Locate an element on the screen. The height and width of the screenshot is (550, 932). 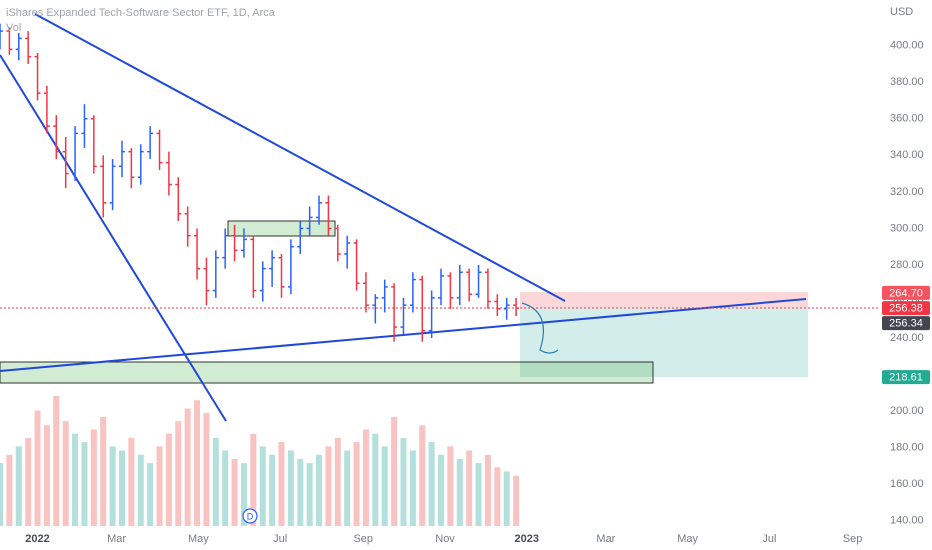
y-tick-label: 400.00 is located at coordinates (907, 46).